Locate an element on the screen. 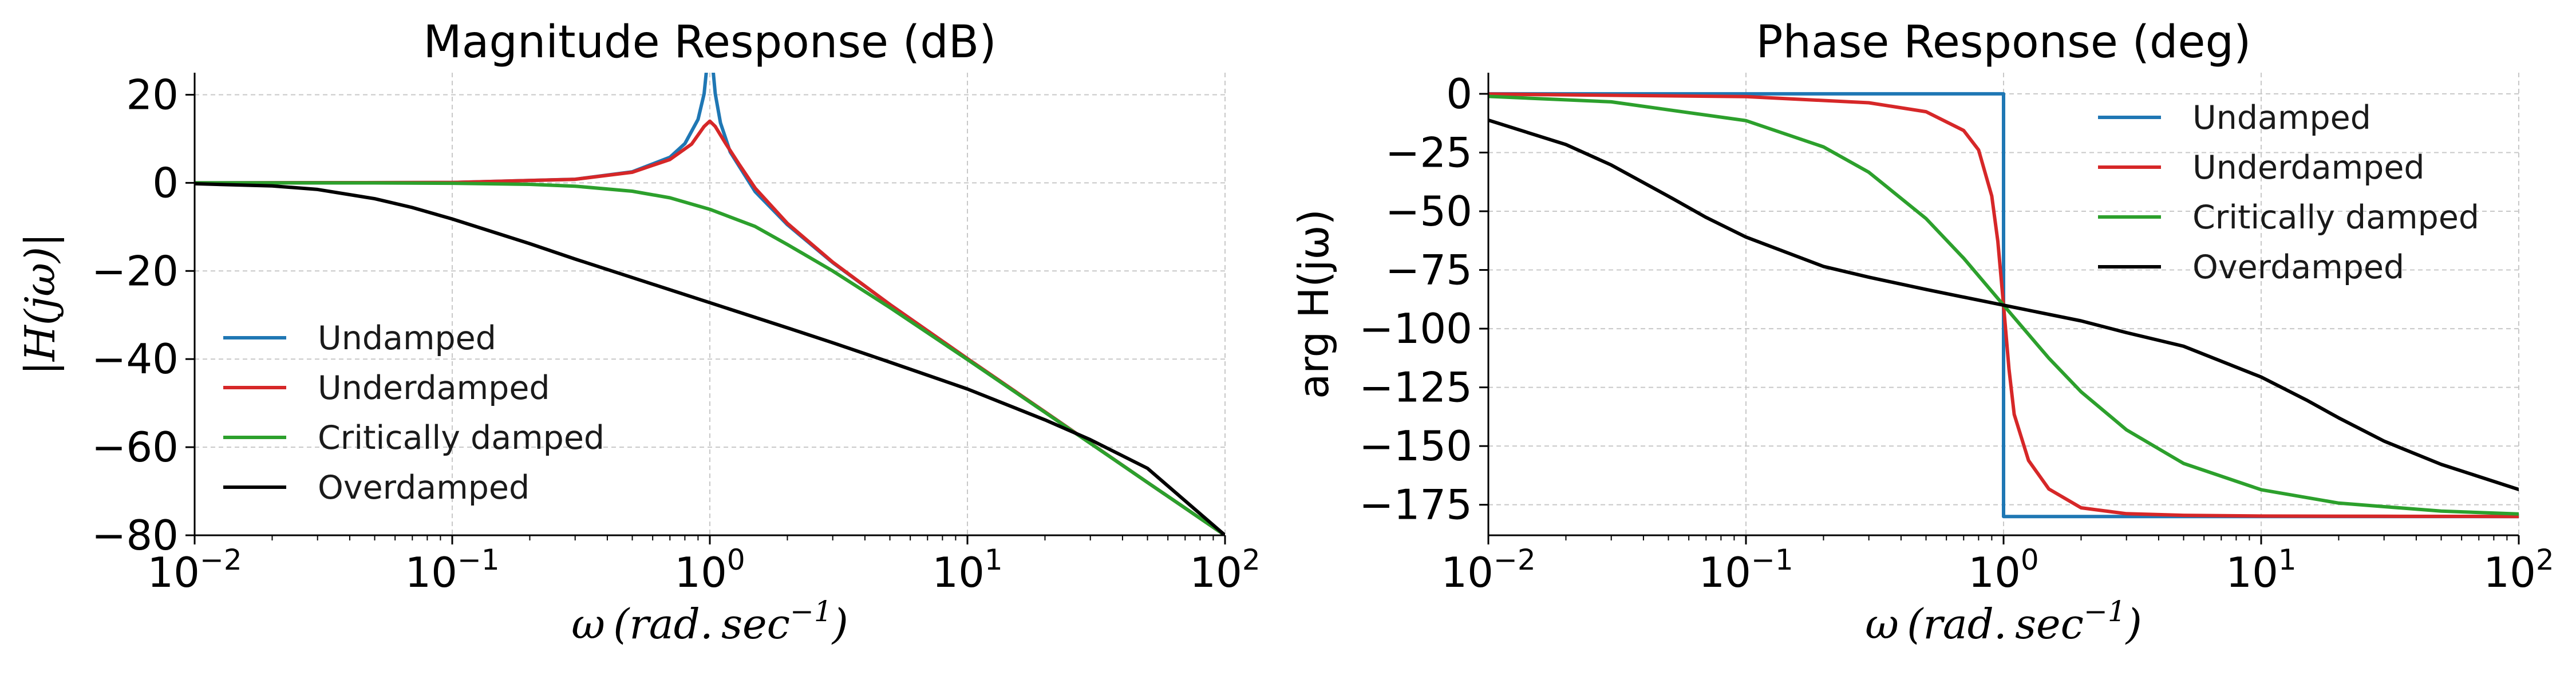 Image resolution: width=2576 pixels, height=687 pixels. y-tick-label: −175 is located at coordinates (1415, 505).